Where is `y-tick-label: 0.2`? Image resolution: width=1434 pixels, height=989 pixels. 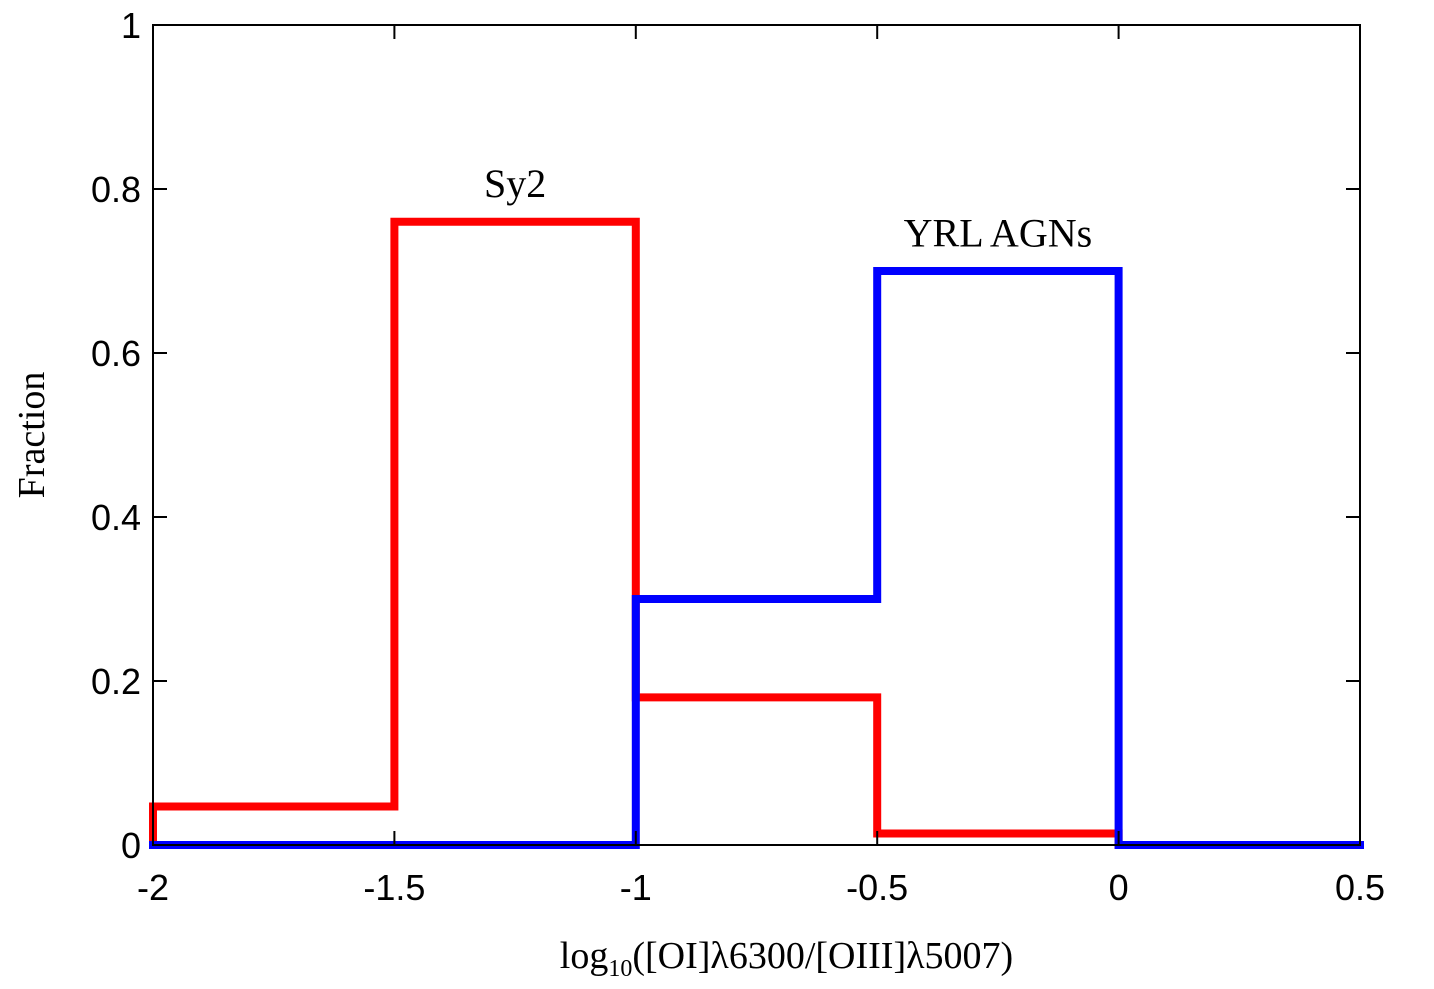 y-tick-label: 0.2 is located at coordinates (116, 681).